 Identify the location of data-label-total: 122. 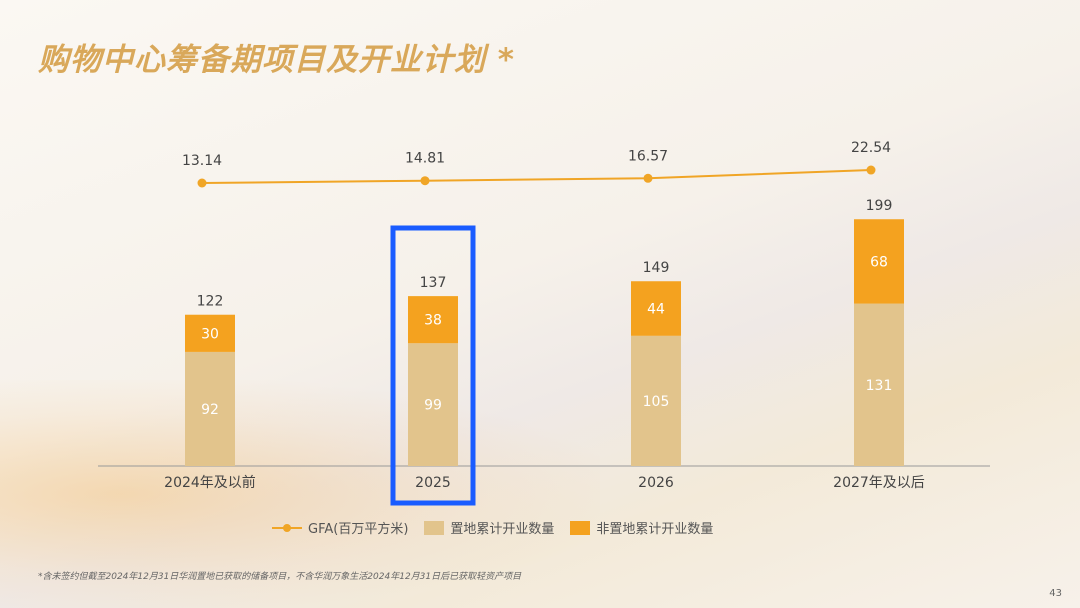
(210, 302).